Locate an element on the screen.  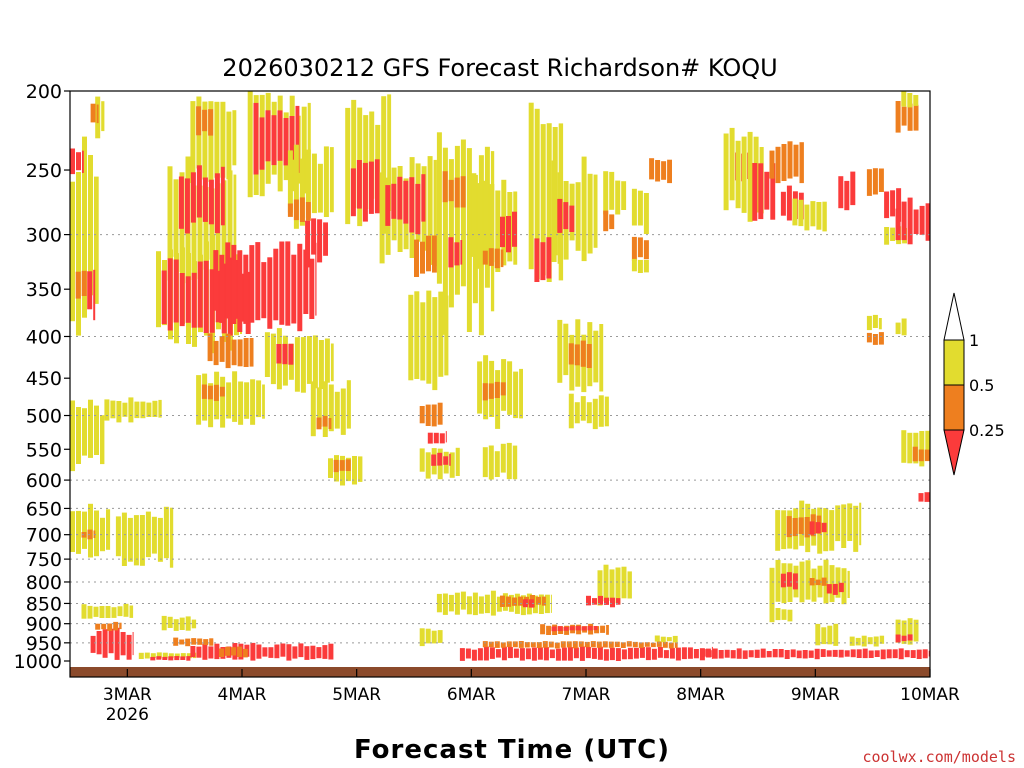
y-tick-label: 500 is located at coordinates (44, 417).